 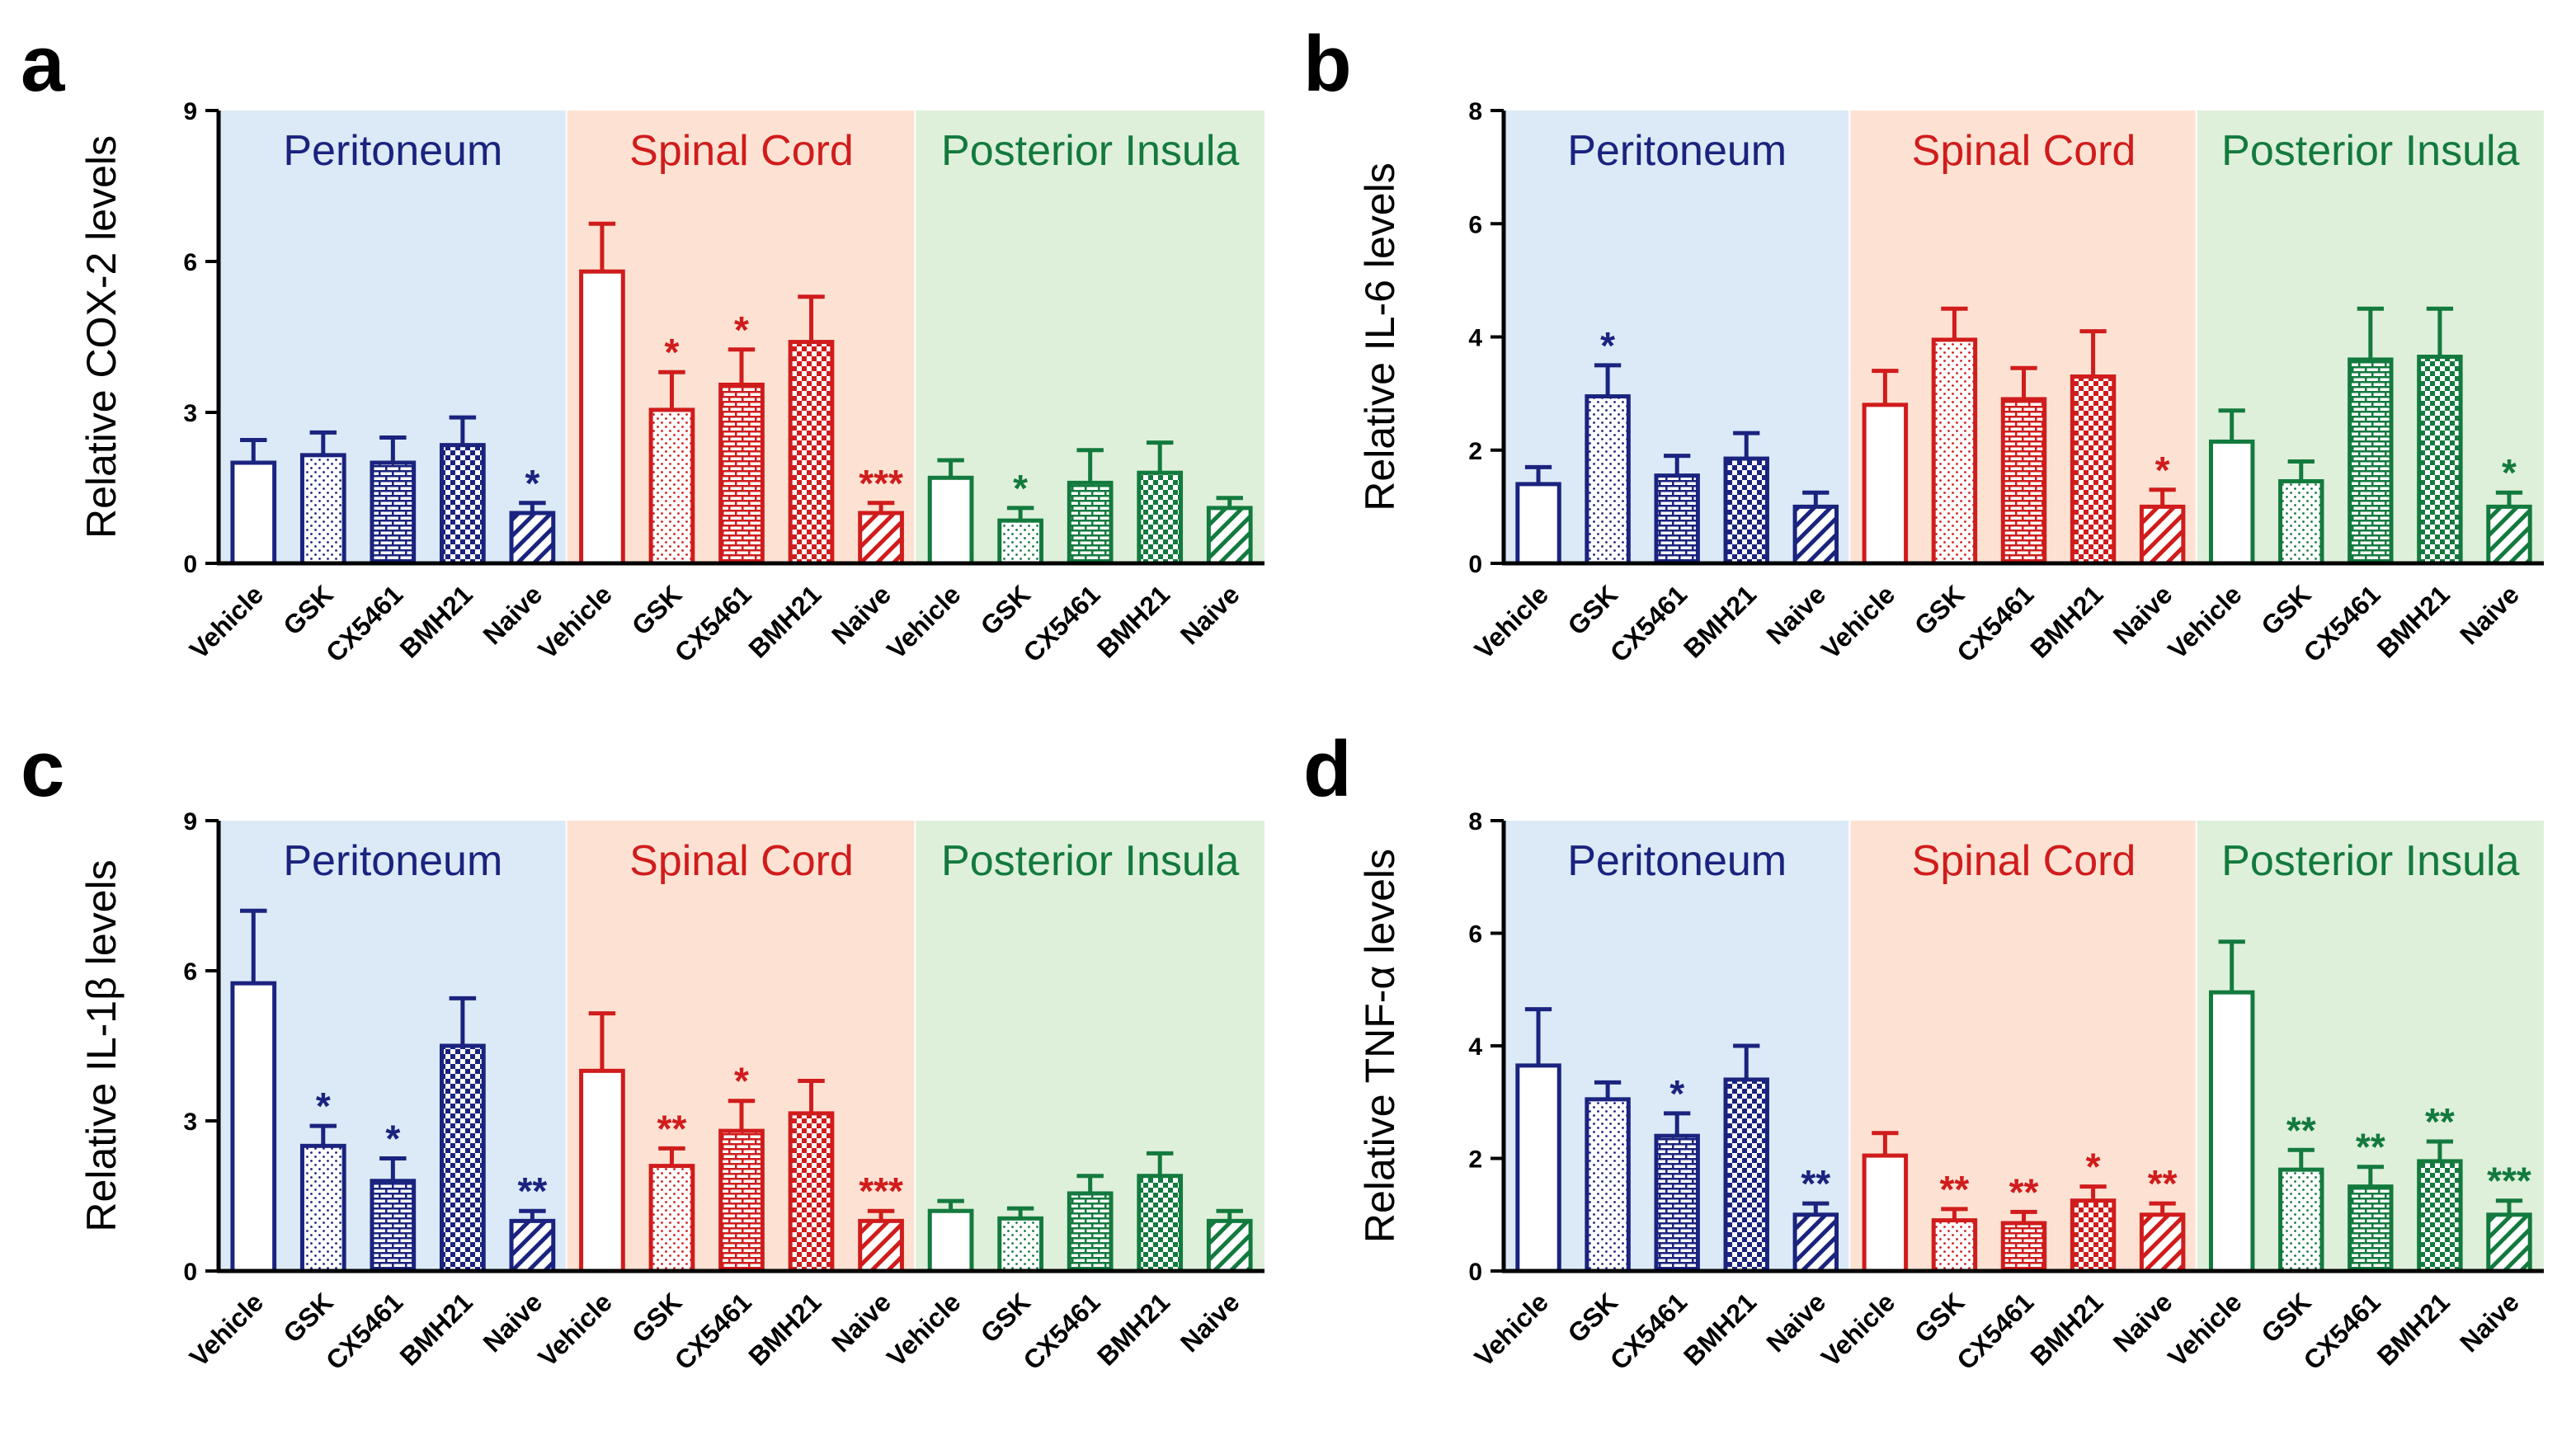 What do you see at coordinates (42, 769) in the screenshot?
I see `panel-letter: c` at bounding box center [42, 769].